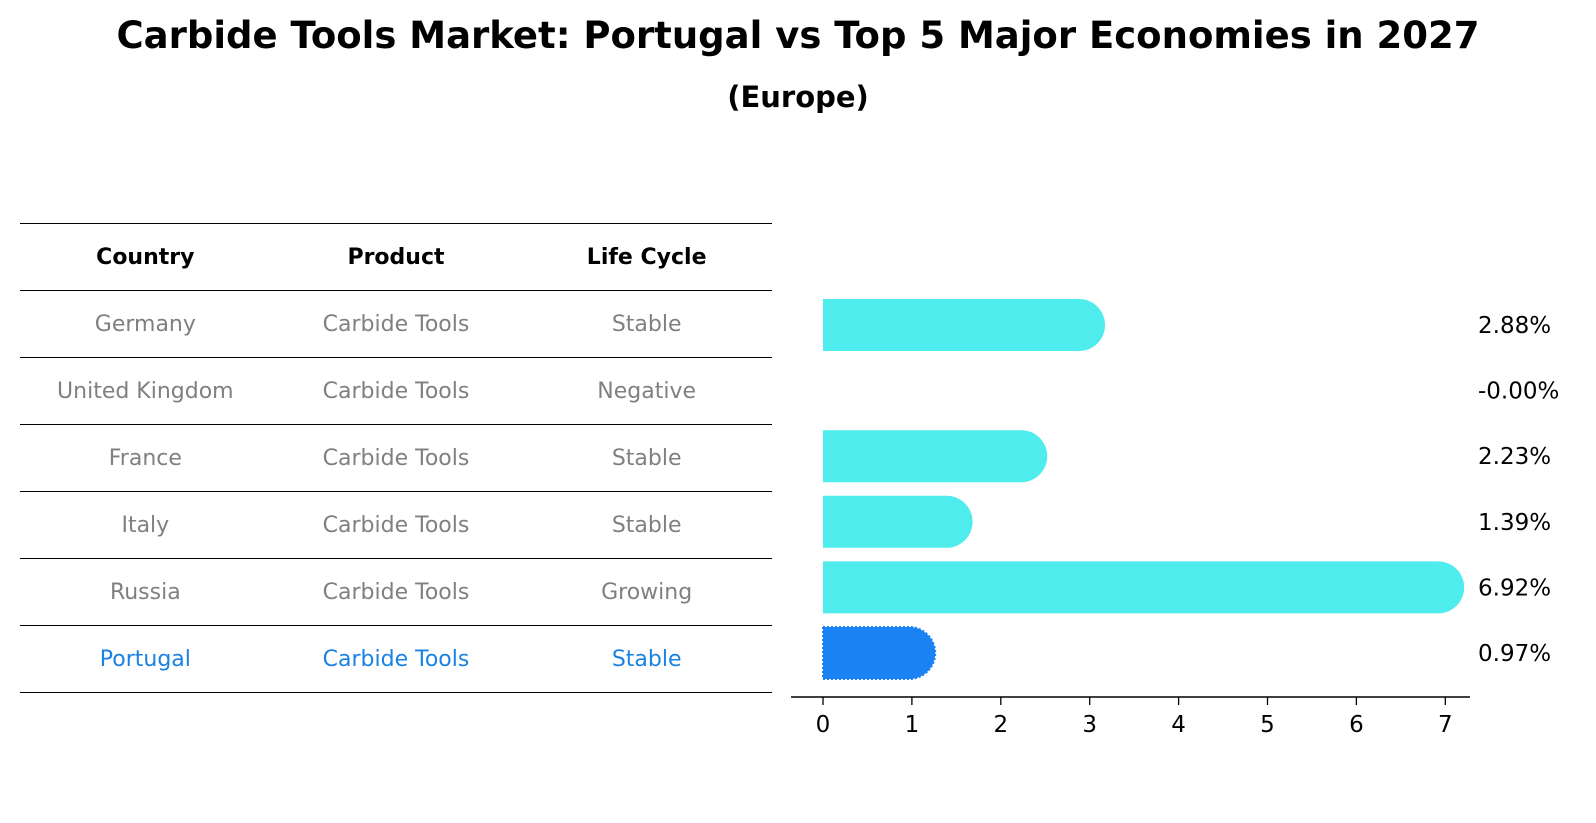 This screenshot has height=823, width=1596. I want to click on bar-italy, so click(898, 521).